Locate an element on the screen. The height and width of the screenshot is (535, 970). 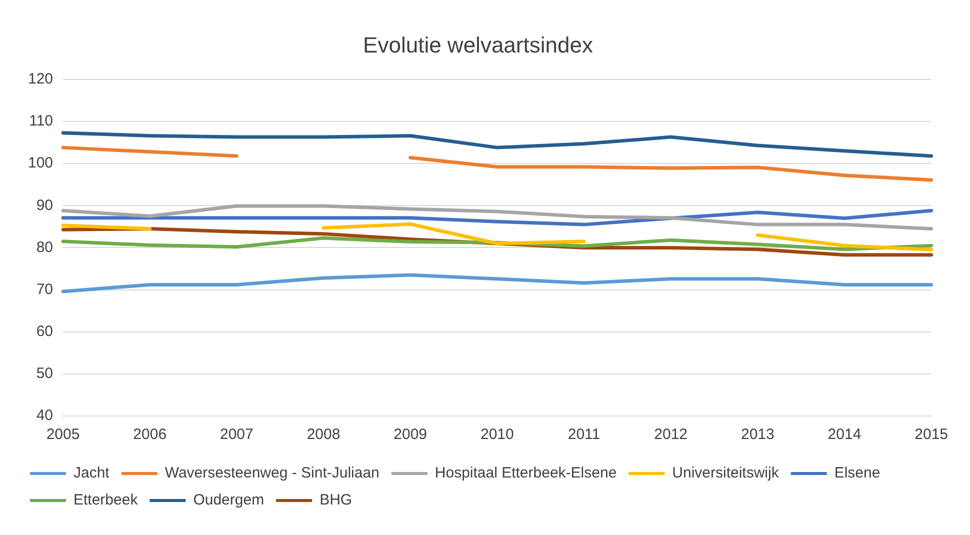
x-tick-label: 2012 is located at coordinates (671, 435).